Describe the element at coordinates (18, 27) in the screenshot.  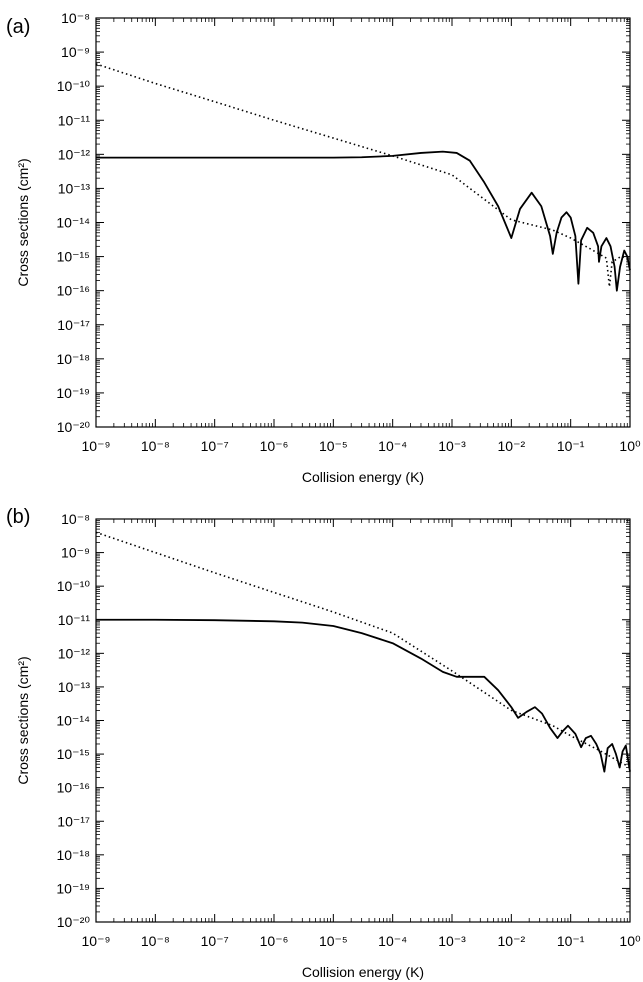
I see `panel-label: (a)` at that location.